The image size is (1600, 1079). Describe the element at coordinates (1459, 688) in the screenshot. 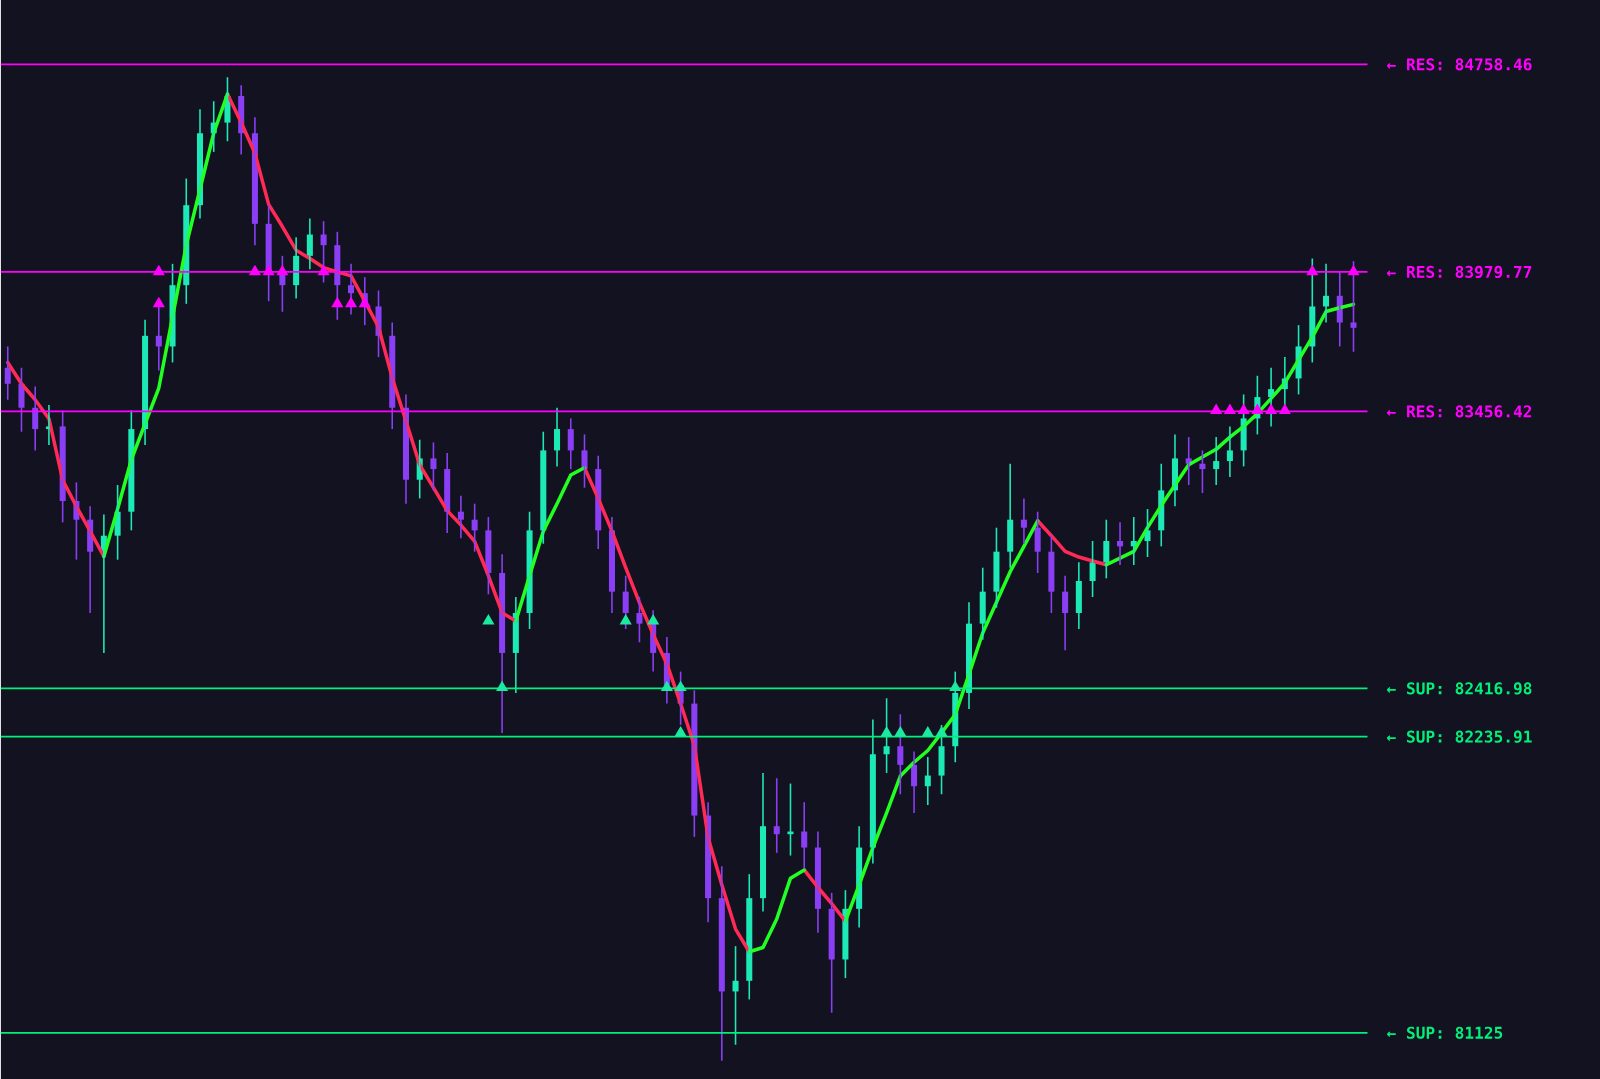

I see `ref-line-label: ← SUP: 82416.98` at that location.